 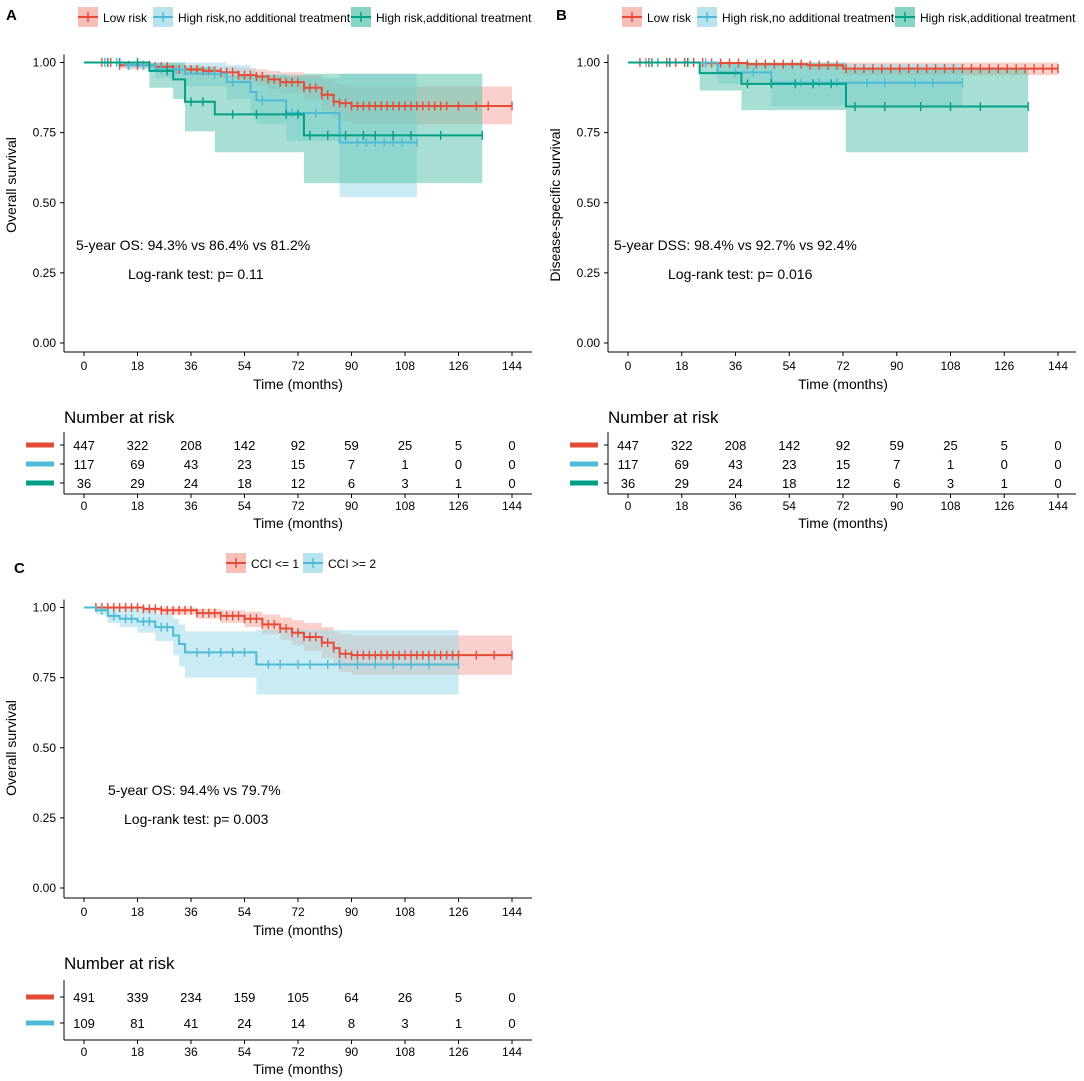 What do you see at coordinates (512, 912) in the screenshot?
I see `x-tick-label: 144` at bounding box center [512, 912].